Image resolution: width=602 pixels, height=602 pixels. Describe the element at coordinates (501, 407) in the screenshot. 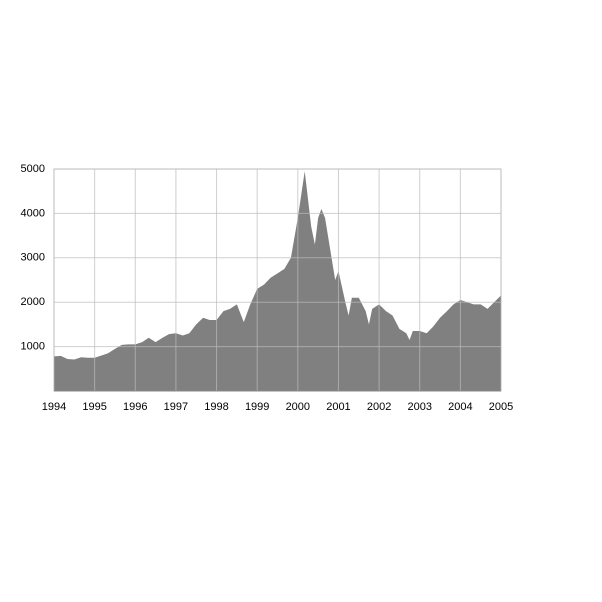

I see `x-tick-label: 2005` at that location.